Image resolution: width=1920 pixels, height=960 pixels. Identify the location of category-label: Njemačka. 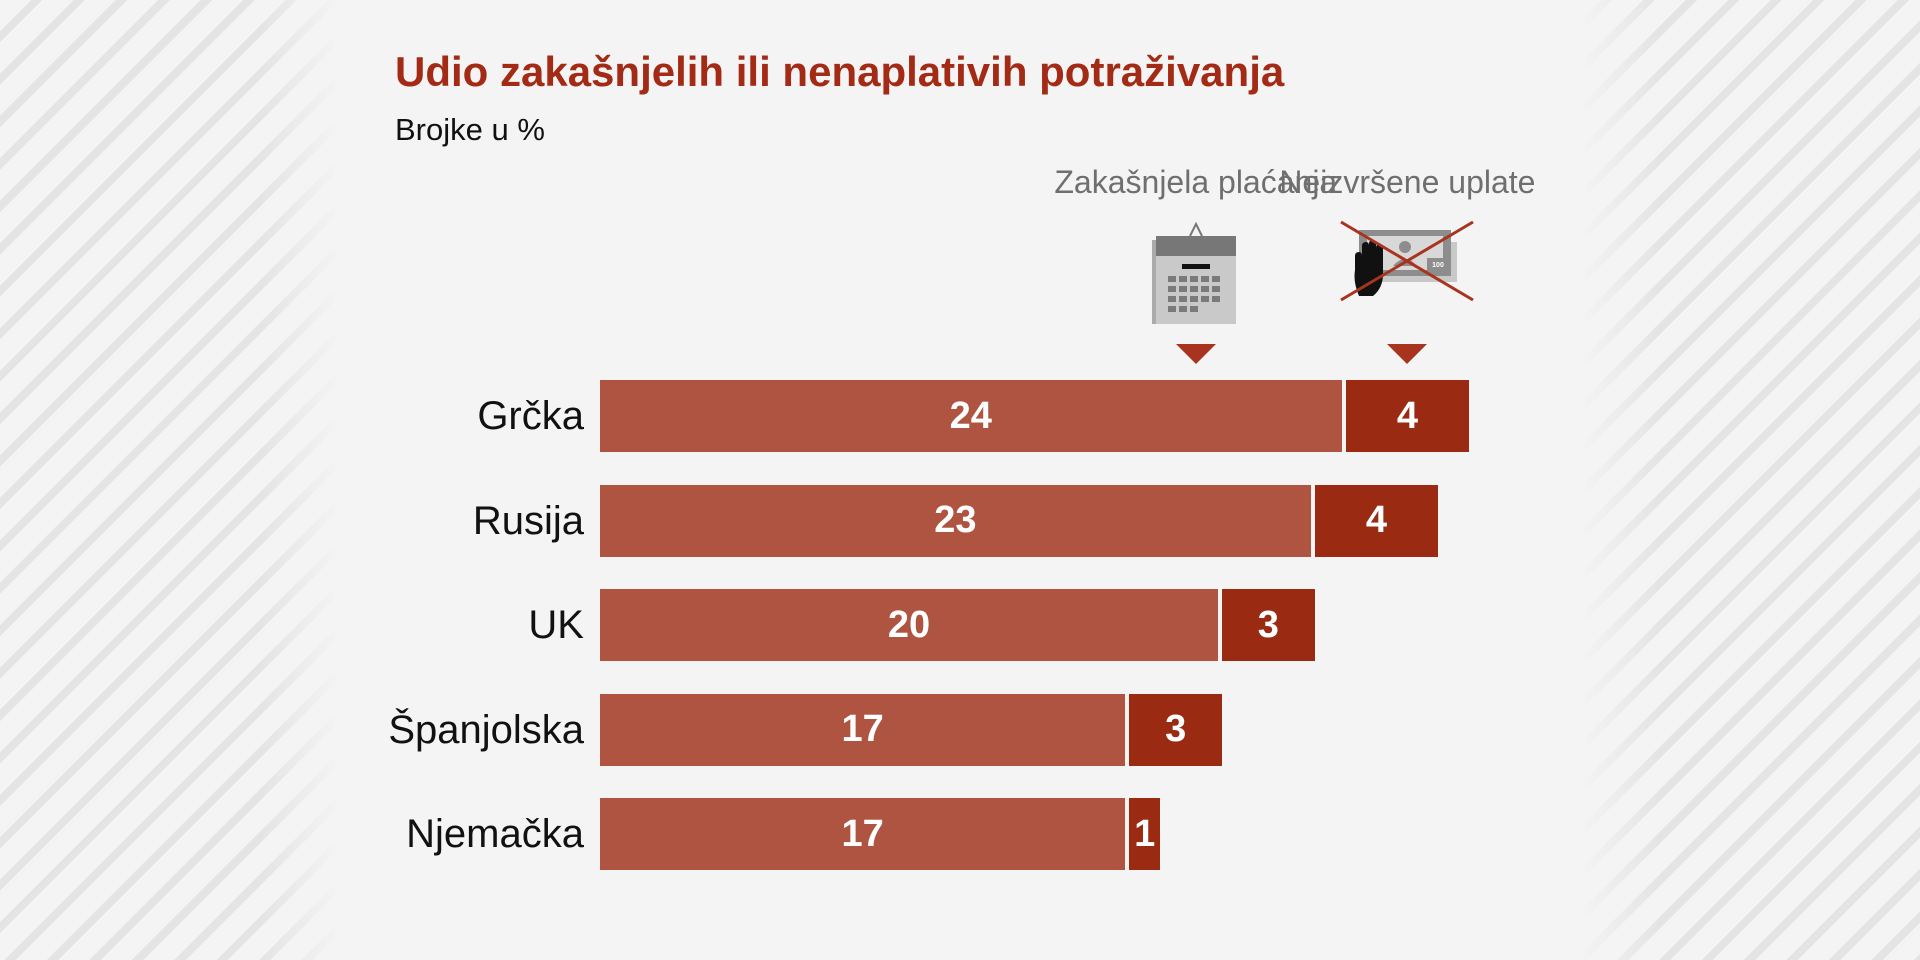
(495, 834).